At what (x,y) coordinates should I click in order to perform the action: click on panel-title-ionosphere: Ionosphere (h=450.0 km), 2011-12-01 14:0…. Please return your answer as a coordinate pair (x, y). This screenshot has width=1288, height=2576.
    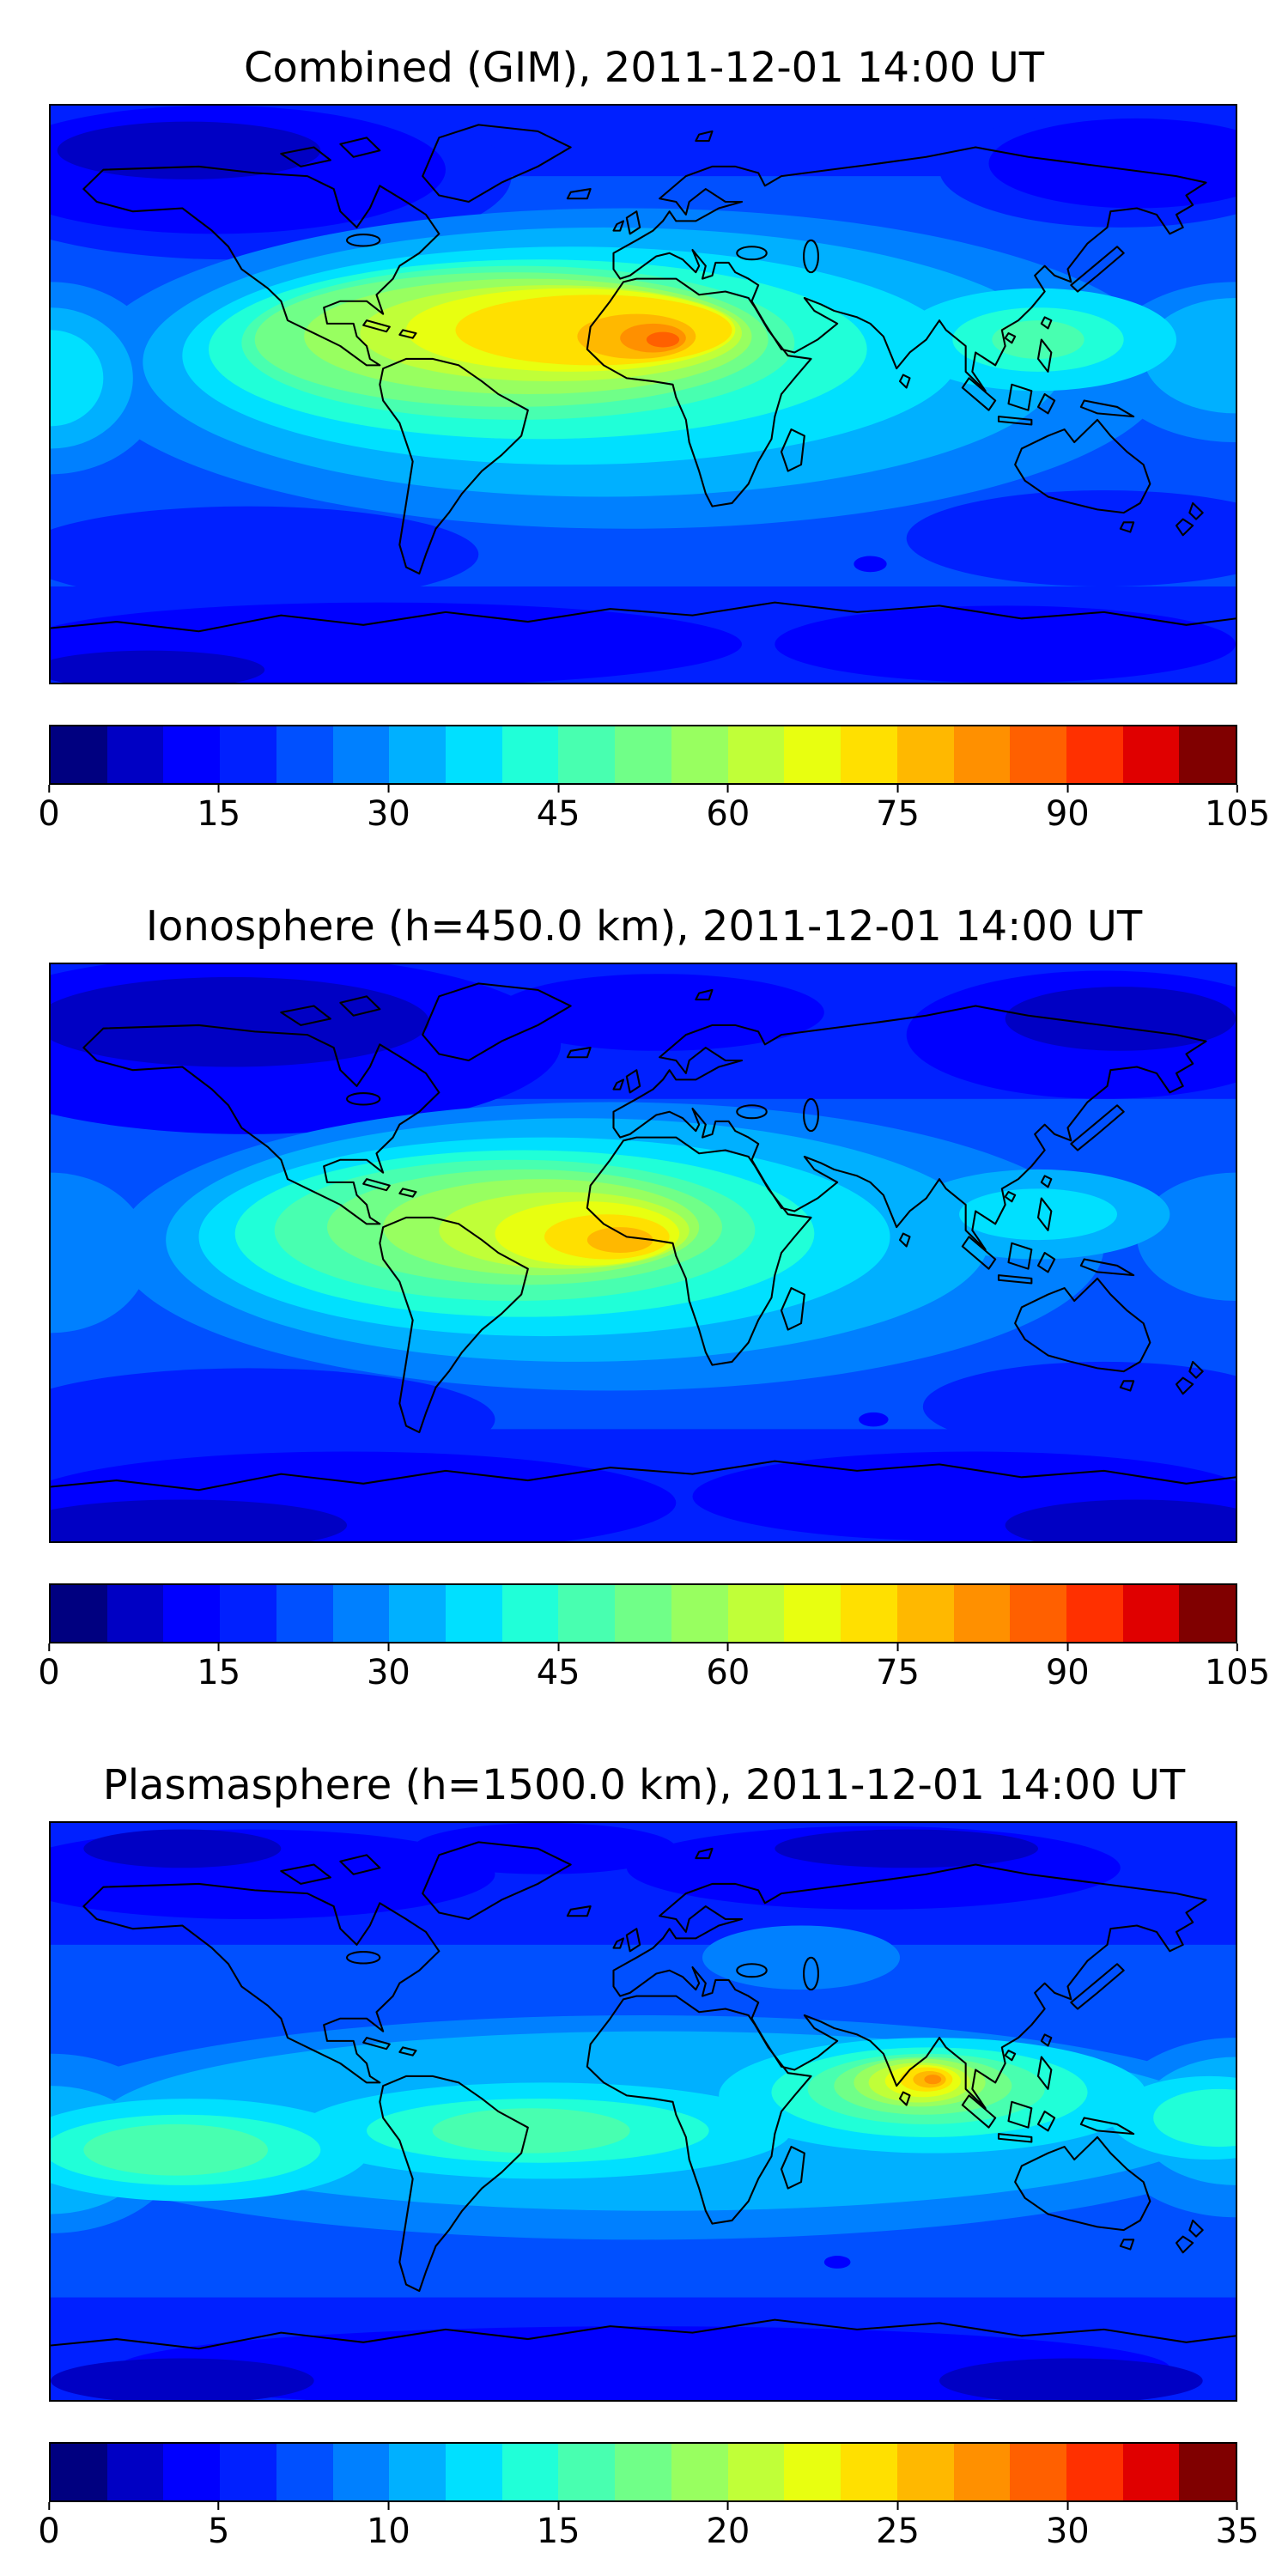
    Looking at the image, I should click on (644, 926).